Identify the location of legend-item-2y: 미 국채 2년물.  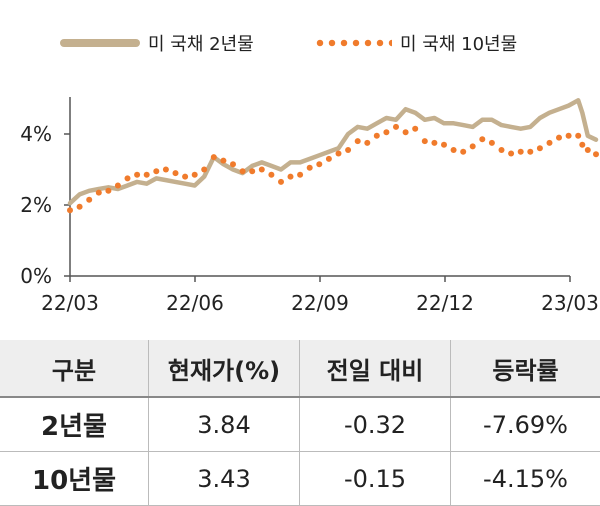
(157, 43).